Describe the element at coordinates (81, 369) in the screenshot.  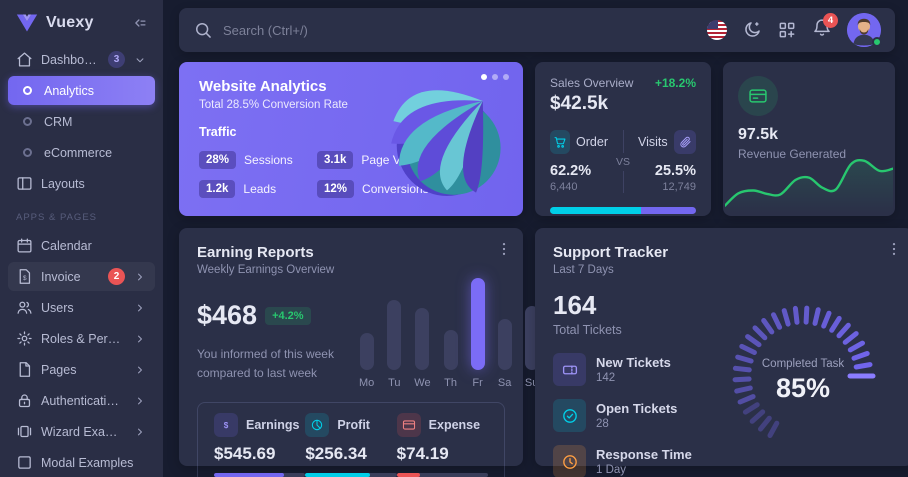
I see `sidebar-item-pages: Pages` at that location.